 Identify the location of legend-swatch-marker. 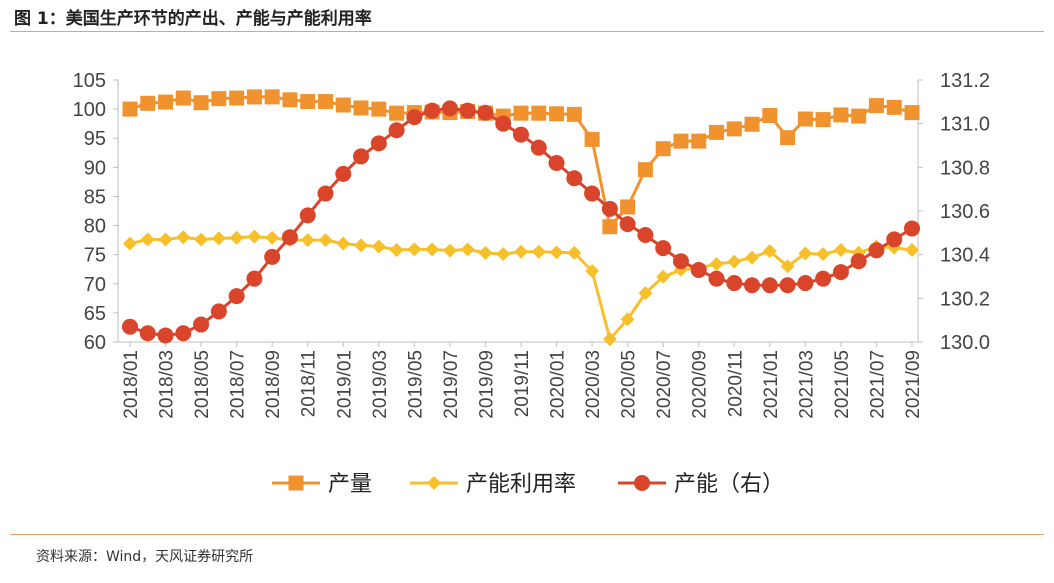
(296, 483).